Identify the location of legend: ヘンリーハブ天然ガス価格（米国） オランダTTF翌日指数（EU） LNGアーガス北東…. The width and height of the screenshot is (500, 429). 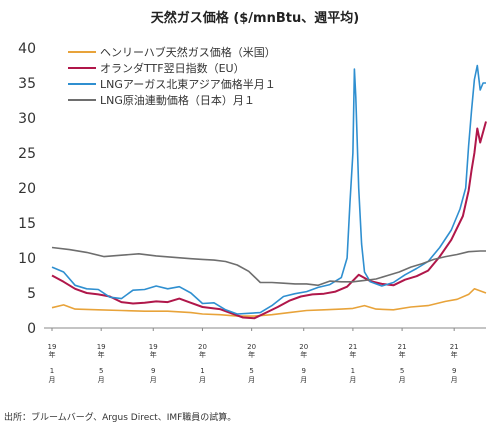
(172, 76).